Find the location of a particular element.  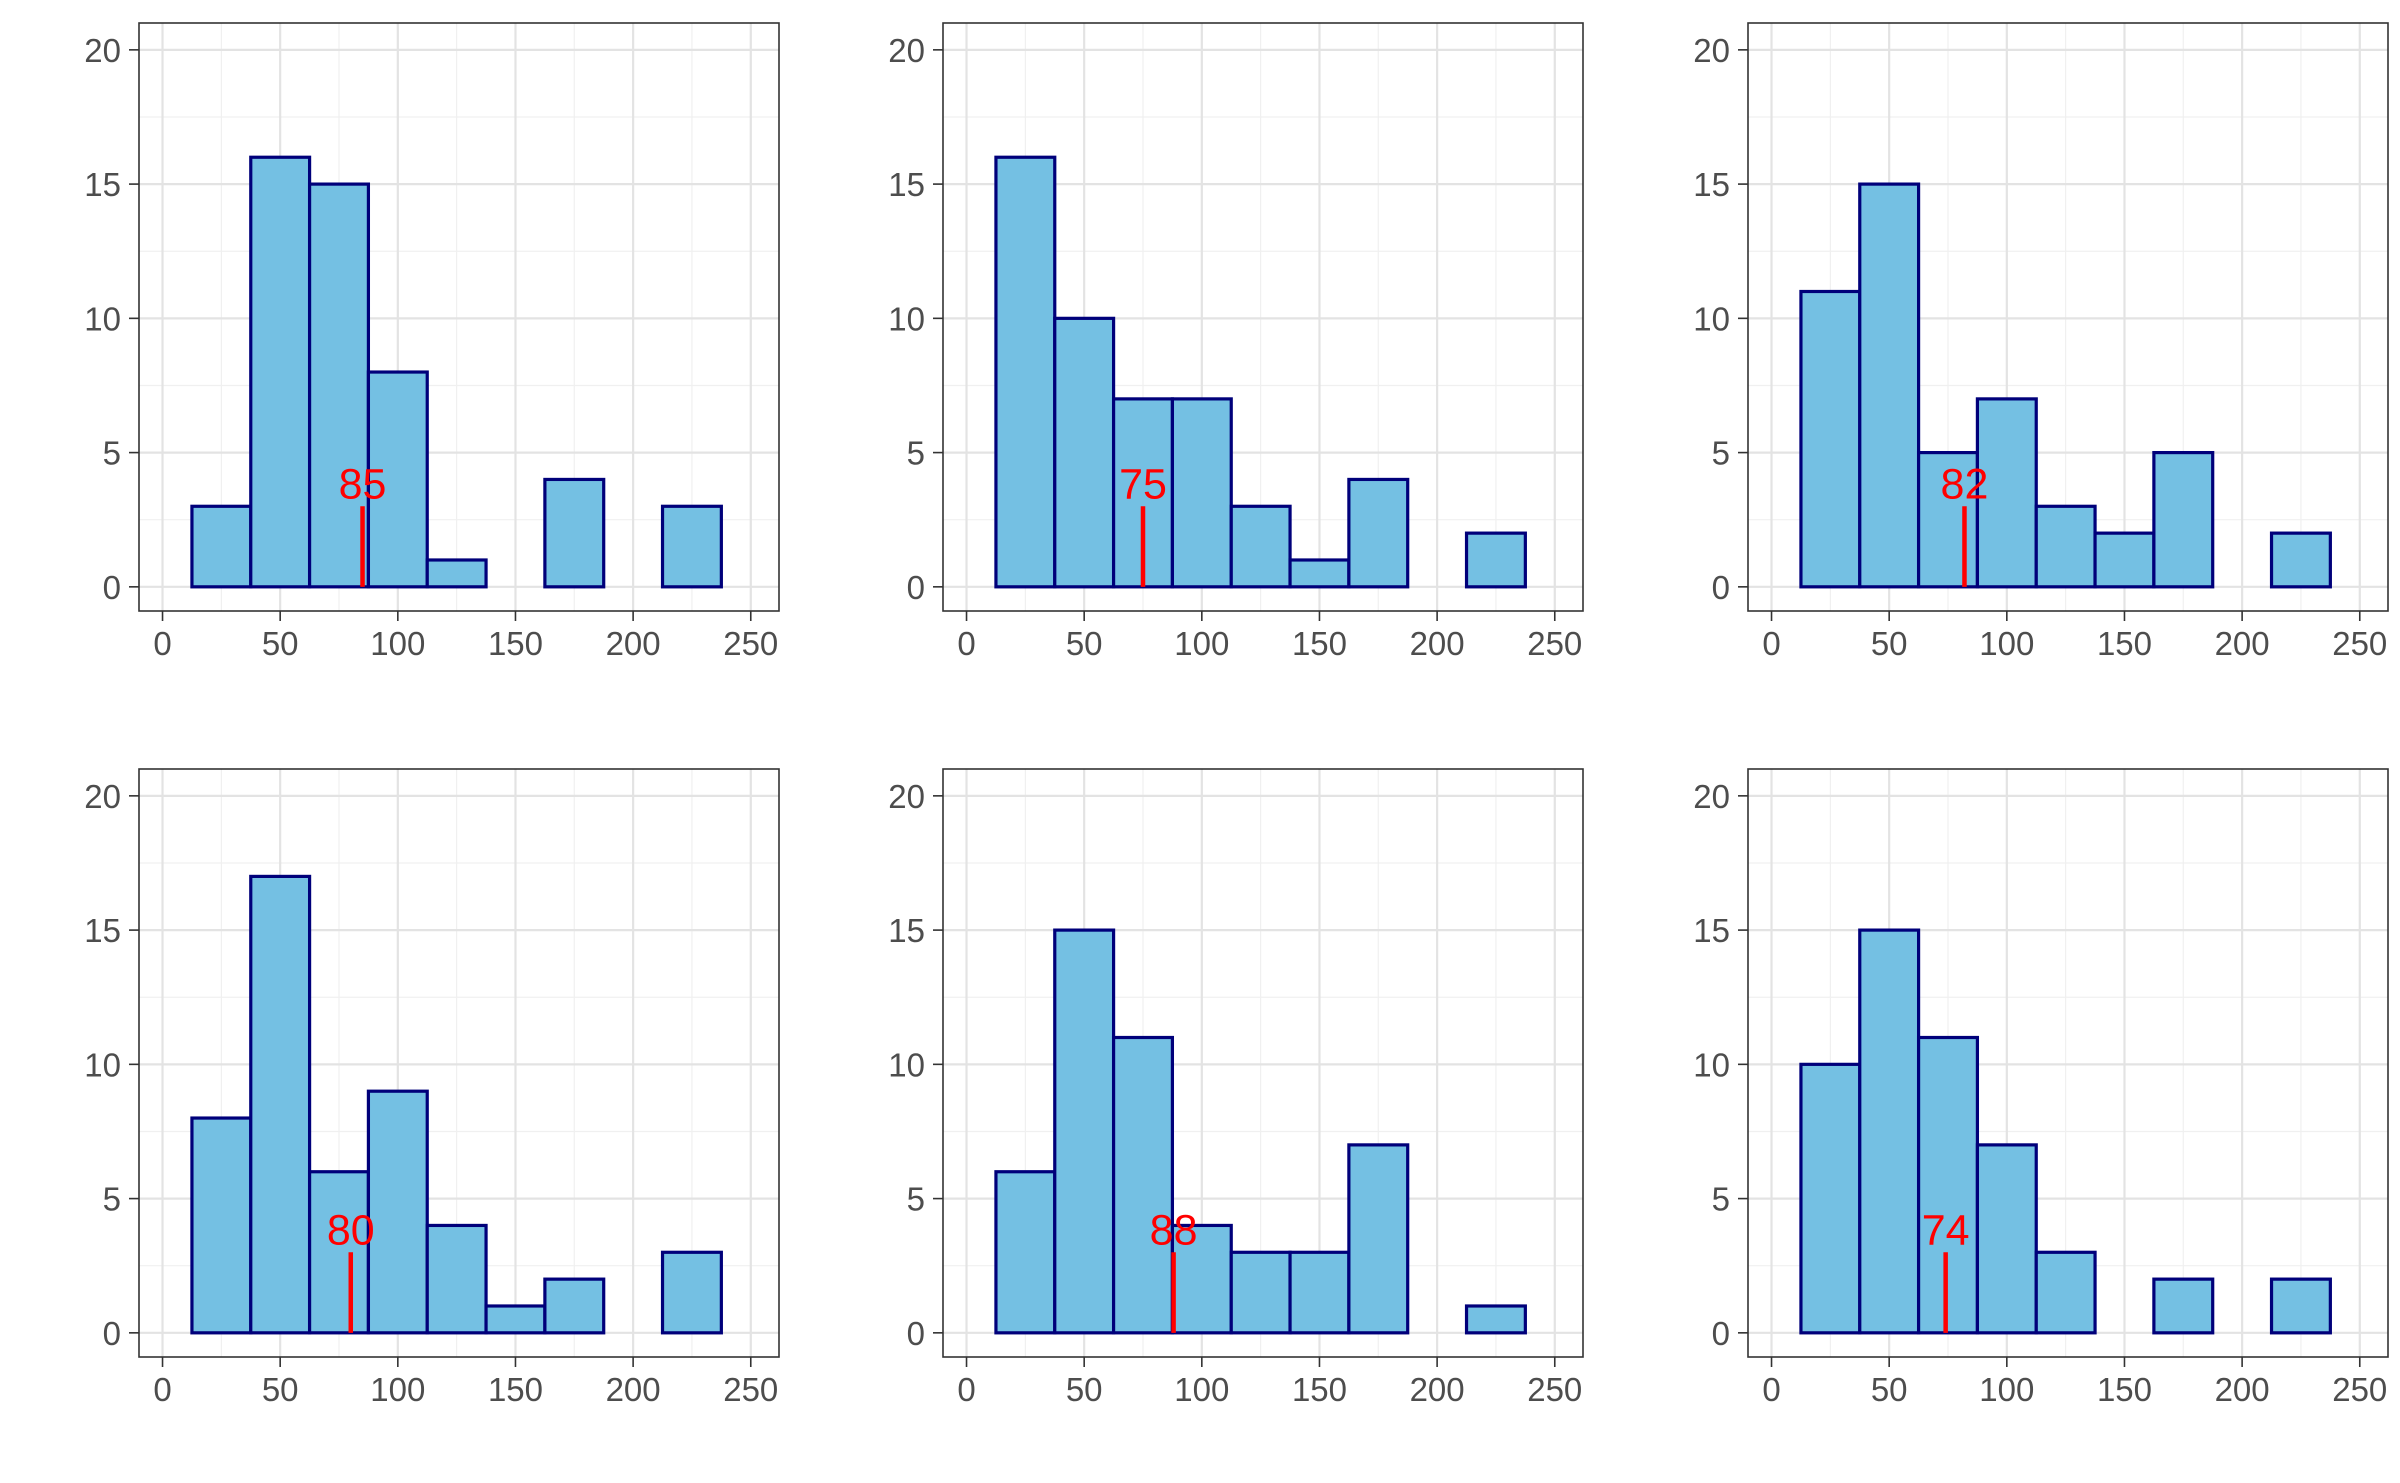

histogram-panel-6: 74 0 50 100 150 200 250 0 5 10 15 20 is located at coordinates (2041, 1088).